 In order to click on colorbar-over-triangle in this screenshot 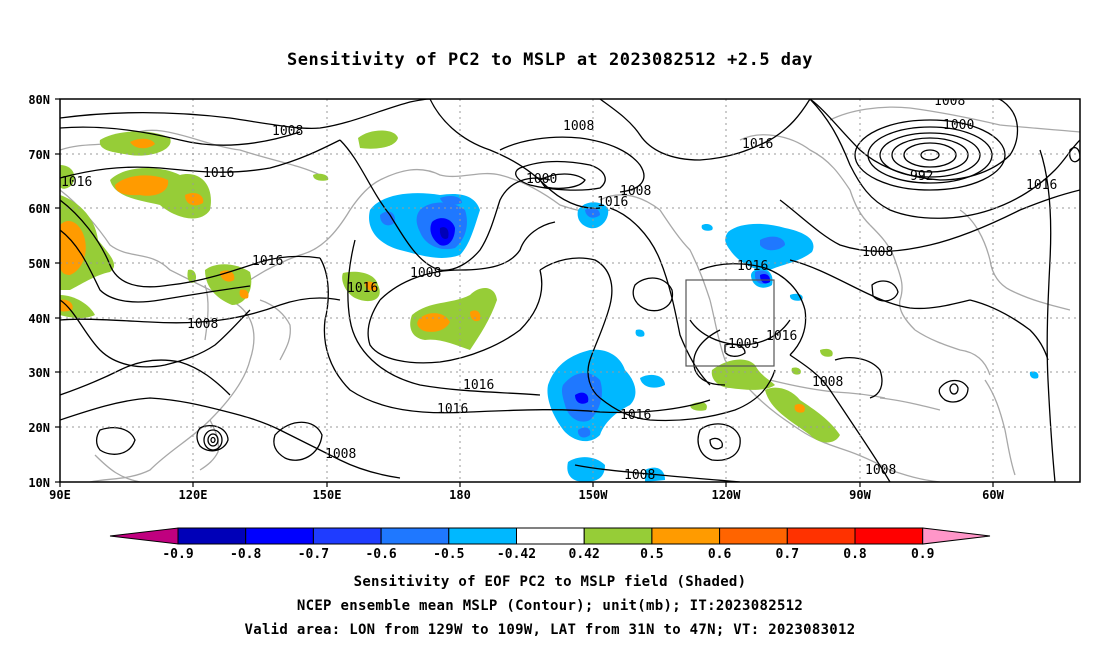, I will do `click(956, 536)`.